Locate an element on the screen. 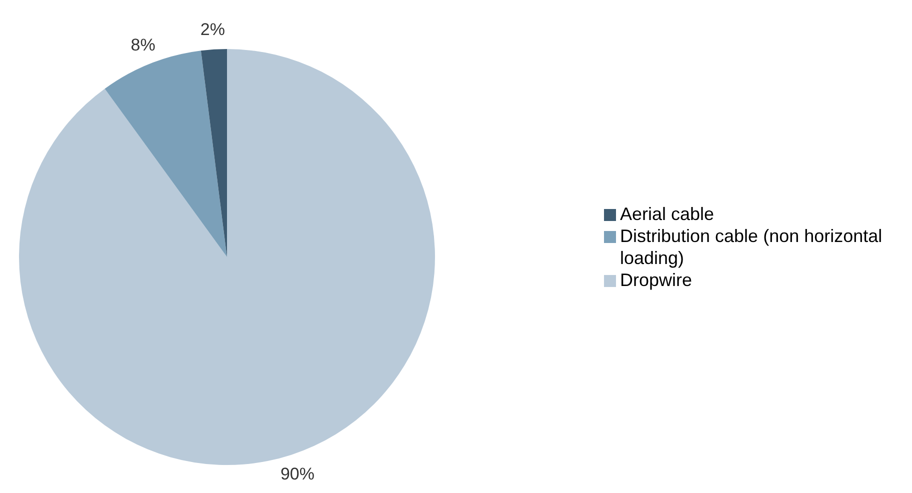 Image resolution: width=912 pixels, height=493 pixels. legend-label: Dropwire is located at coordinates (657, 279).